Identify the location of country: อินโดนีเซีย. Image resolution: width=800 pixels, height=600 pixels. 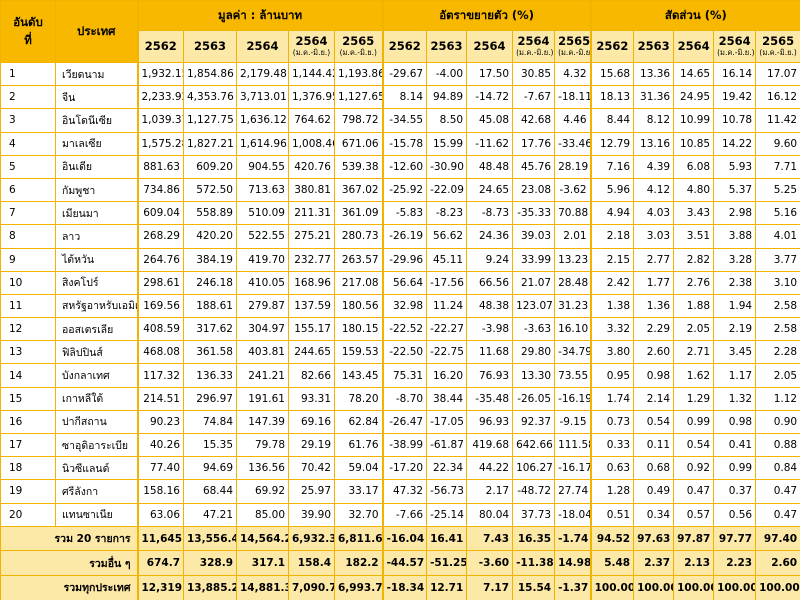
(96, 120).